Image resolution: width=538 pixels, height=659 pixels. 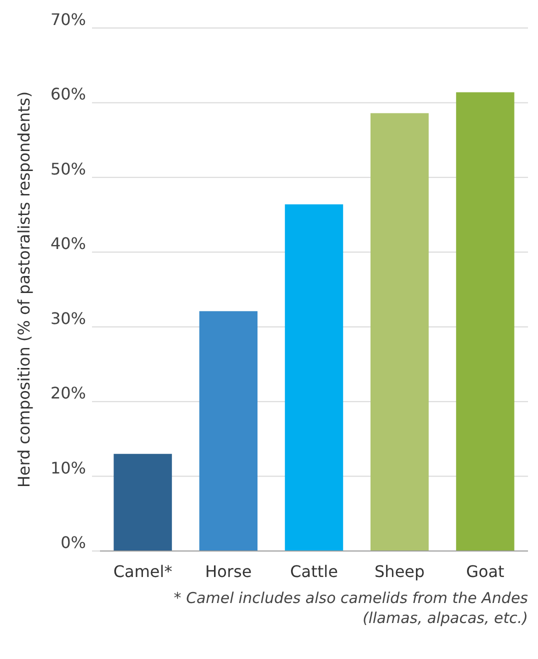 What do you see at coordinates (142, 571) in the screenshot?
I see `x-tick-label: Camel*` at bounding box center [142, 571].